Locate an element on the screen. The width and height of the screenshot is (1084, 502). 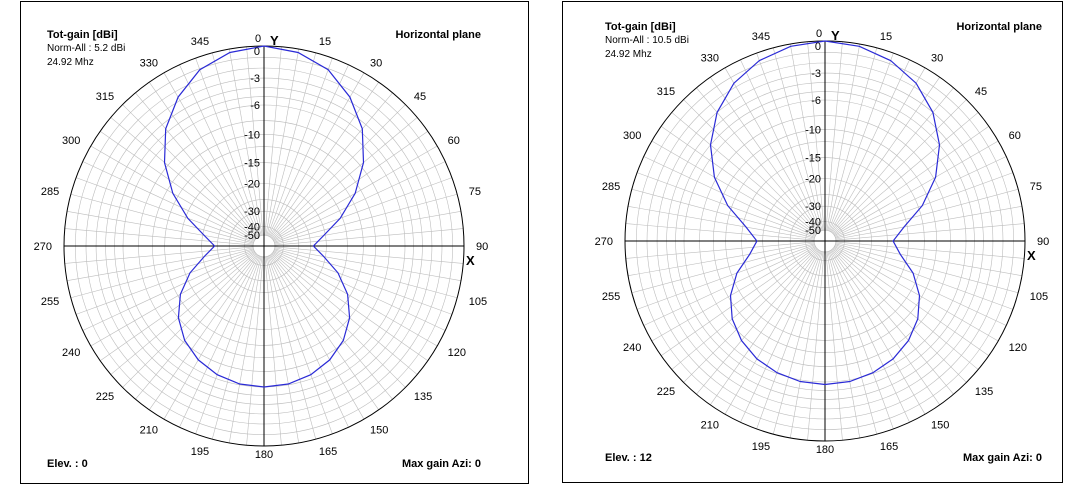
angle-tick-label: 255 is located at coordinates (611, 297).